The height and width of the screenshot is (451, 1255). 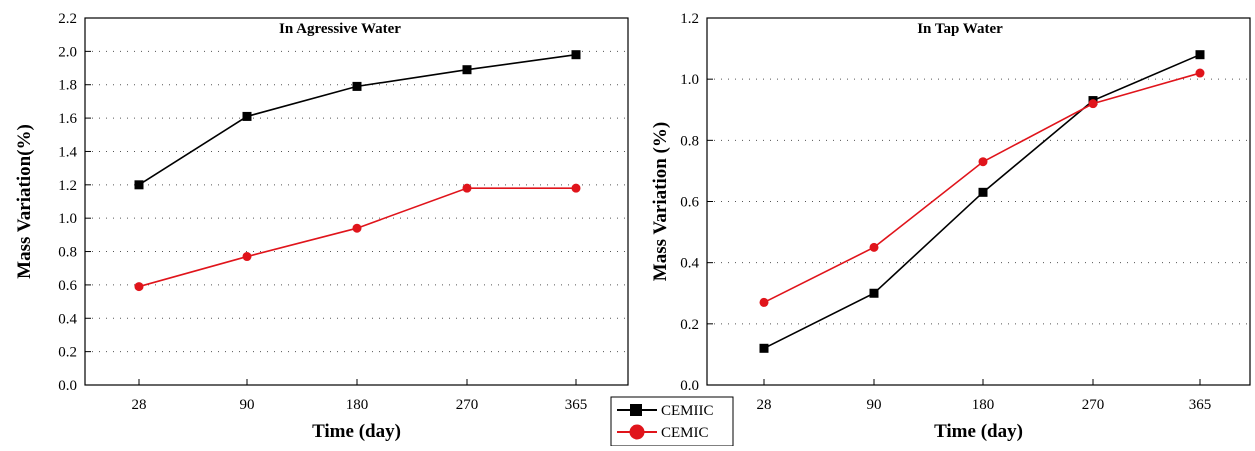 What do you see at coordinates (247, 405) in the screenshot?
I see `chart1-x-tick-label: 90` at bounding box center [247, 405].